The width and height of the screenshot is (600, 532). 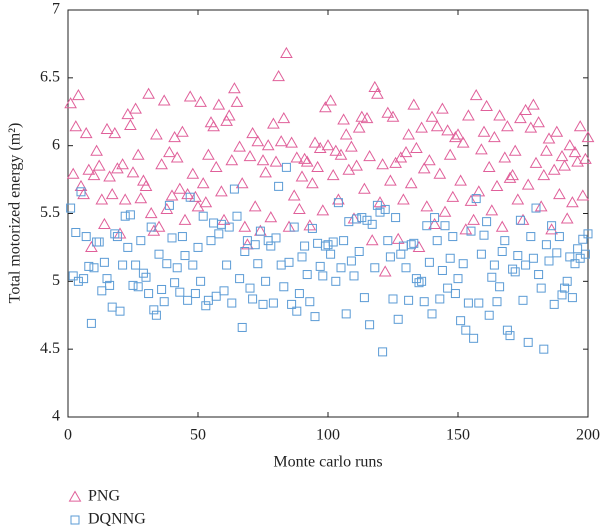 I want to click on y-tick-label: 7, so click(x=56, y=9).